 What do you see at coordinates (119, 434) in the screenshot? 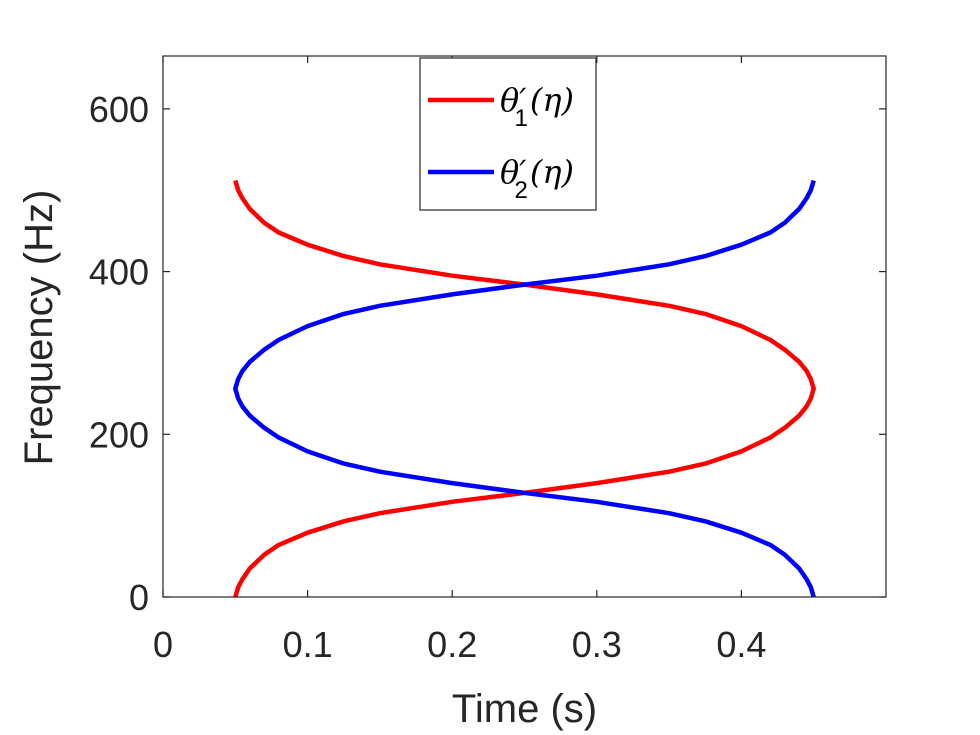
I see `y-tick-label: 200` at bounding box center [119, 434].